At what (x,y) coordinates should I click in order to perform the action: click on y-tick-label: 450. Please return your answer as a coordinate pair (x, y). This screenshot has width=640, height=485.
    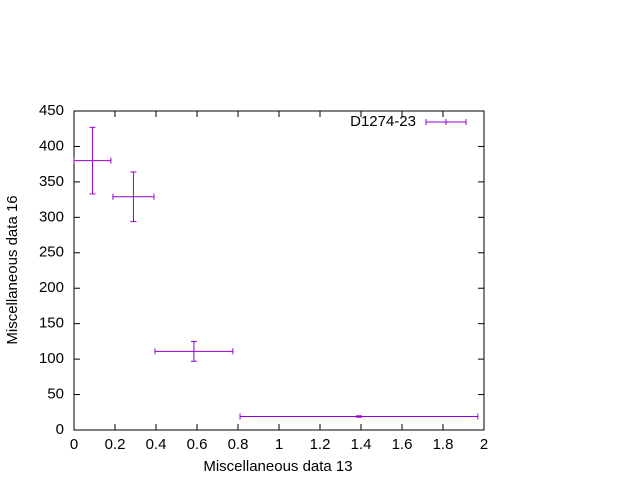
    Looking at the image, I should click on (51, 110).